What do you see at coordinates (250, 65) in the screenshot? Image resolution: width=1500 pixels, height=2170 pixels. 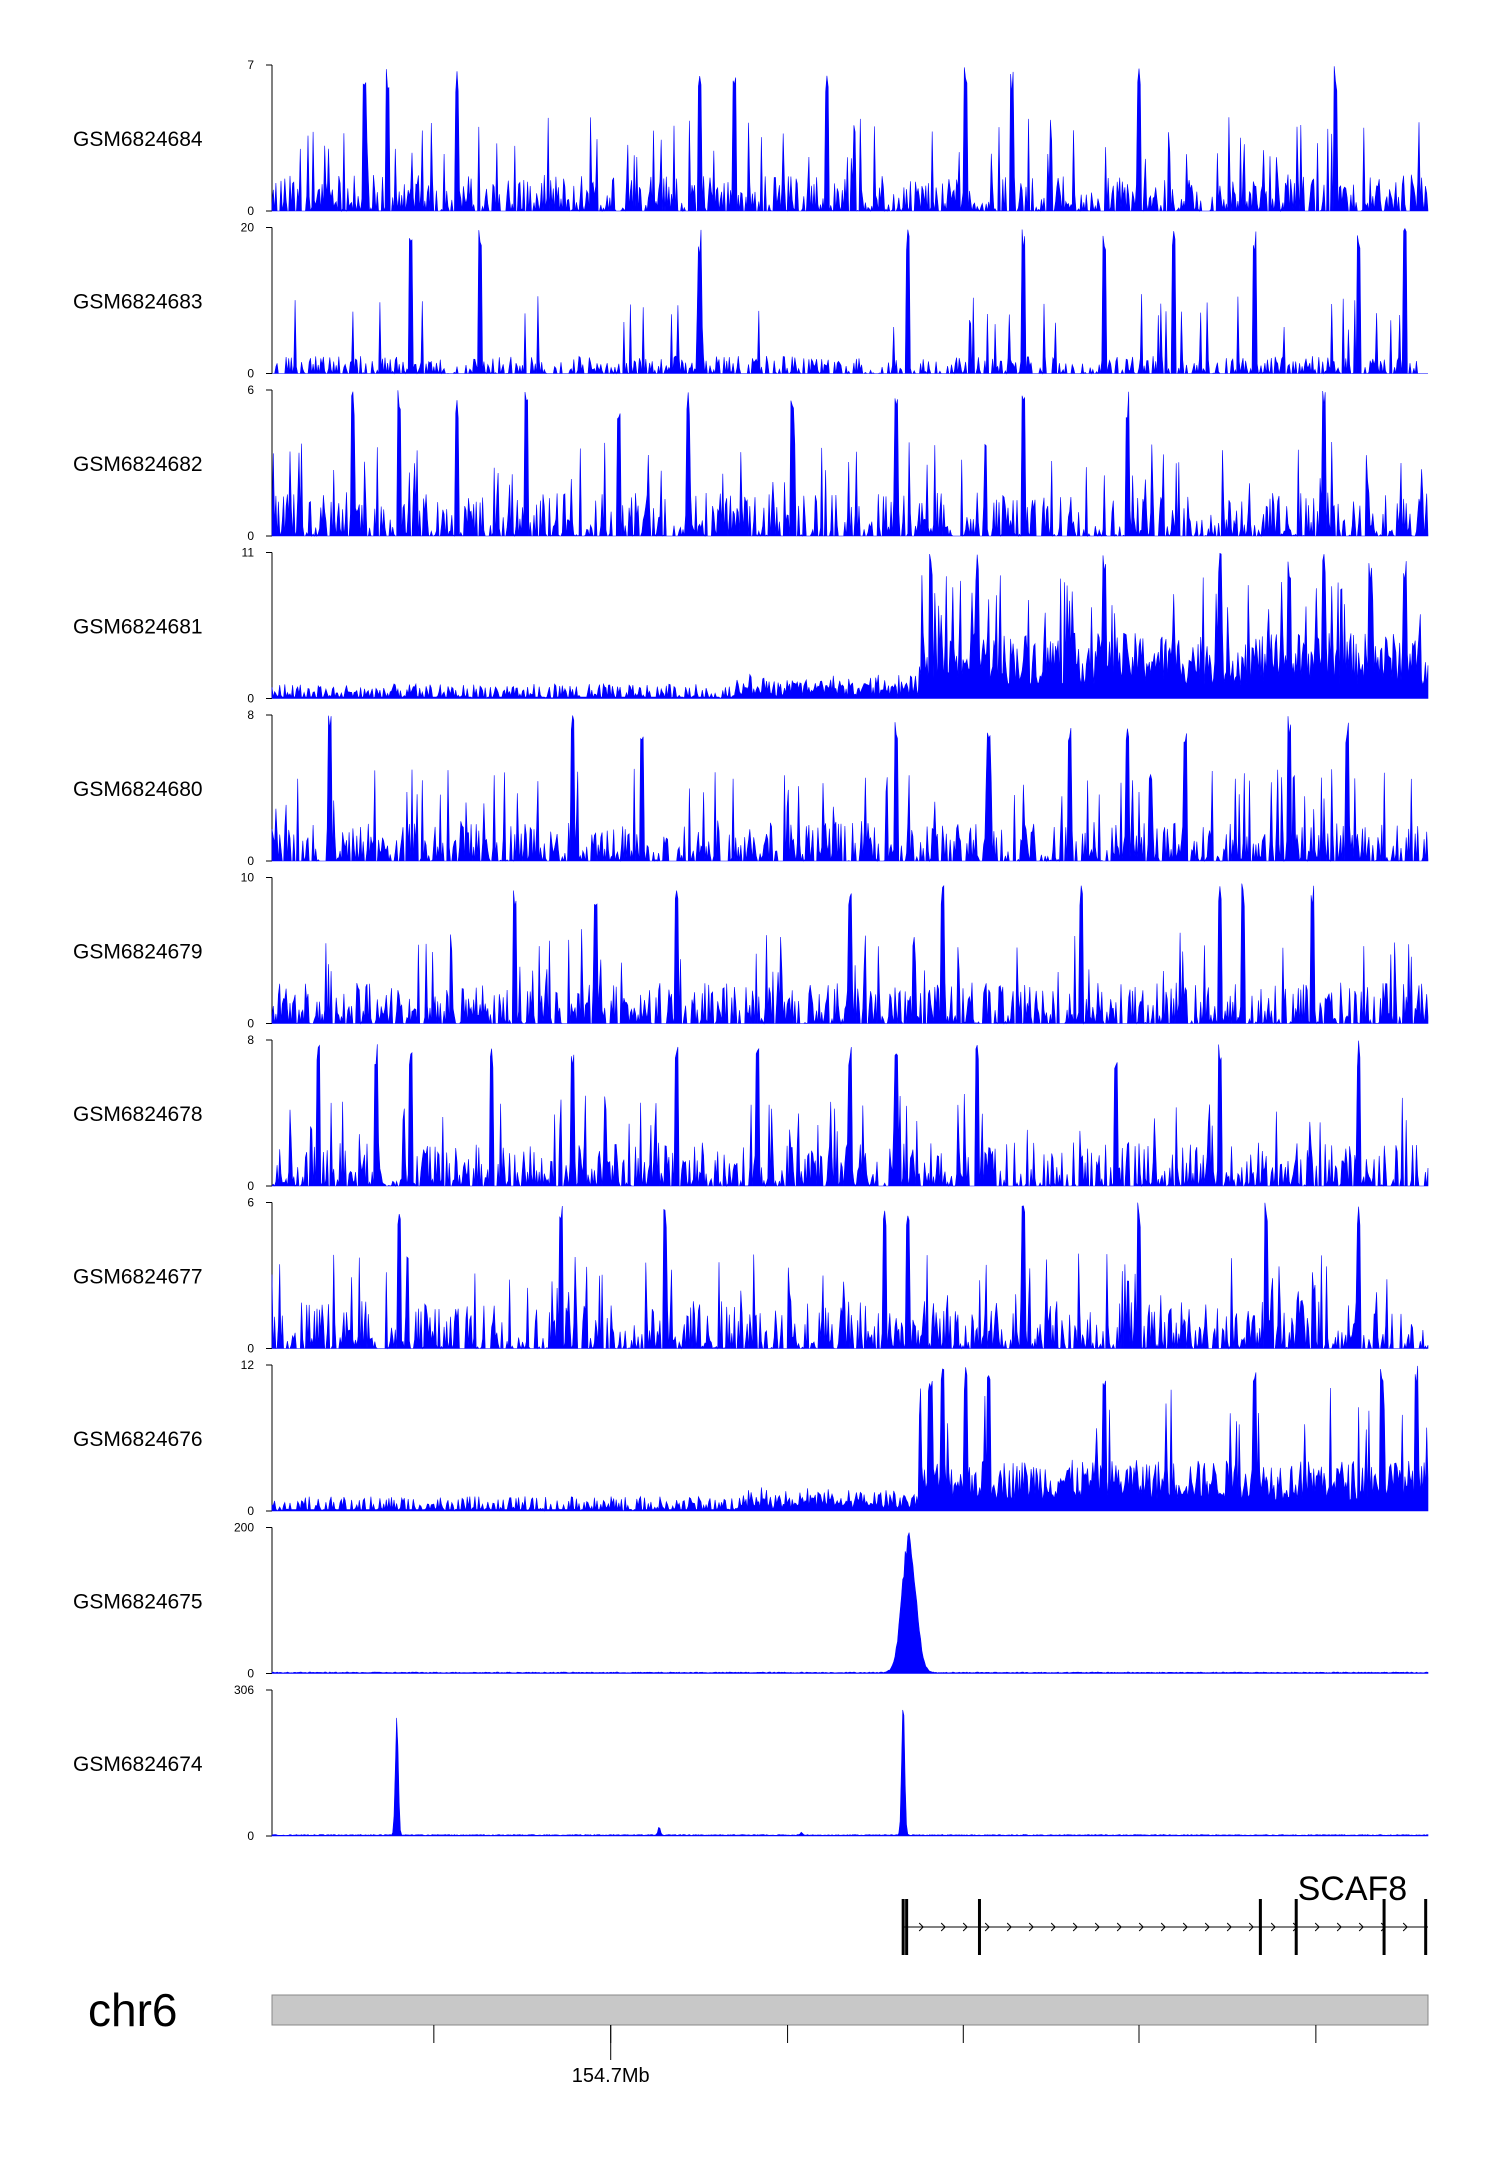 I see `y-axis-max-label: 7` at bounding box center [250, 65].